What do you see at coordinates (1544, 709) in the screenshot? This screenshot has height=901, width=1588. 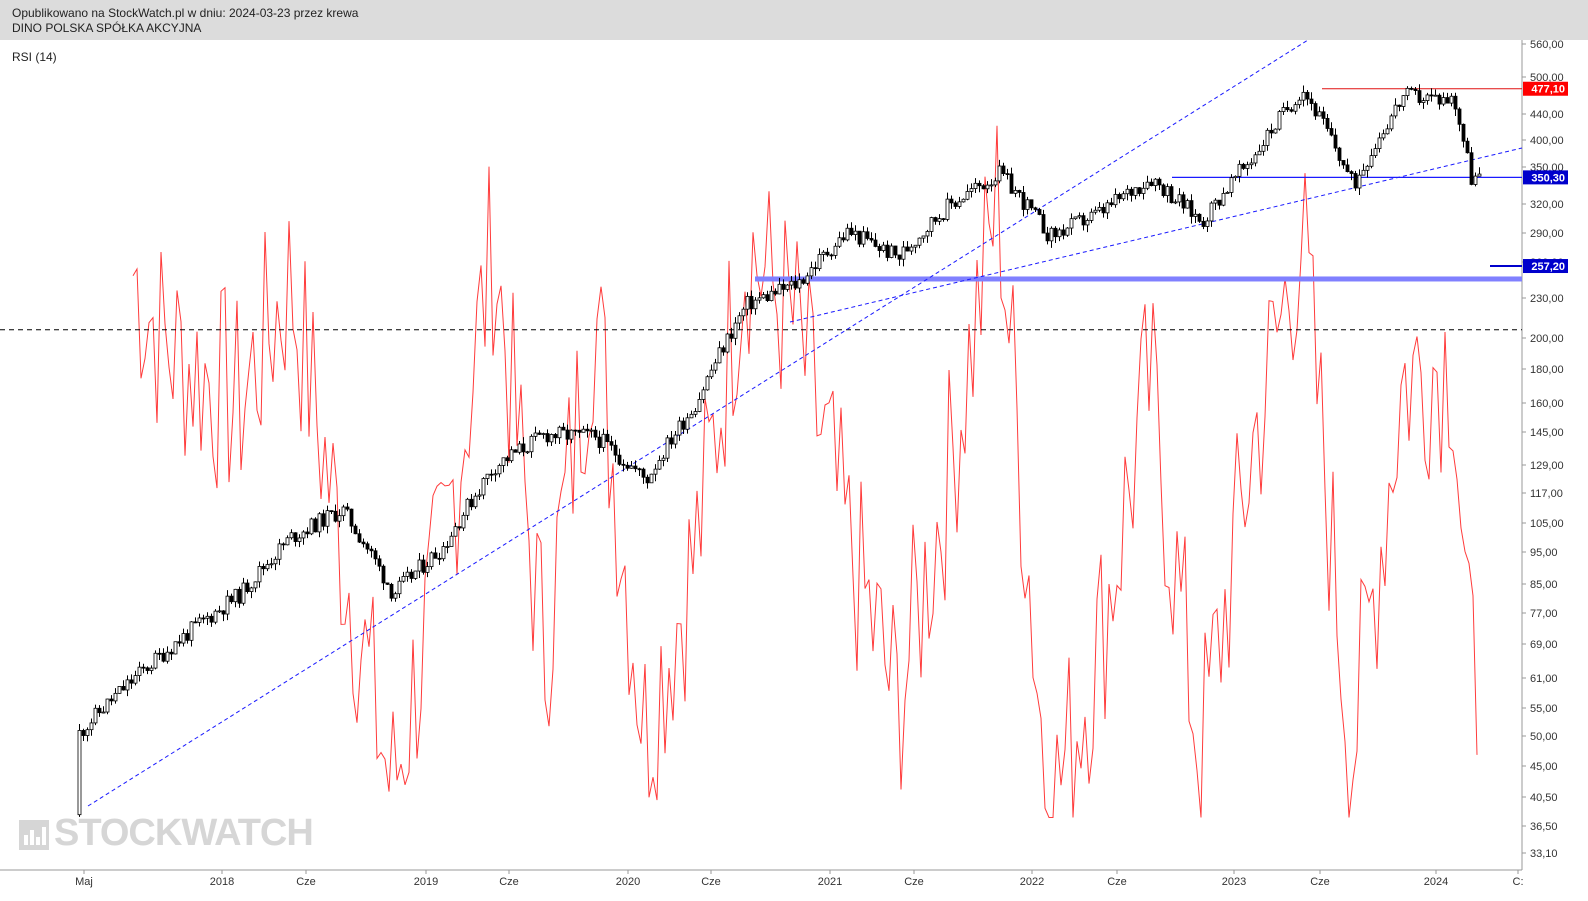 I see `y-tick-label: 55,00` at bounding box center [1544, 709].